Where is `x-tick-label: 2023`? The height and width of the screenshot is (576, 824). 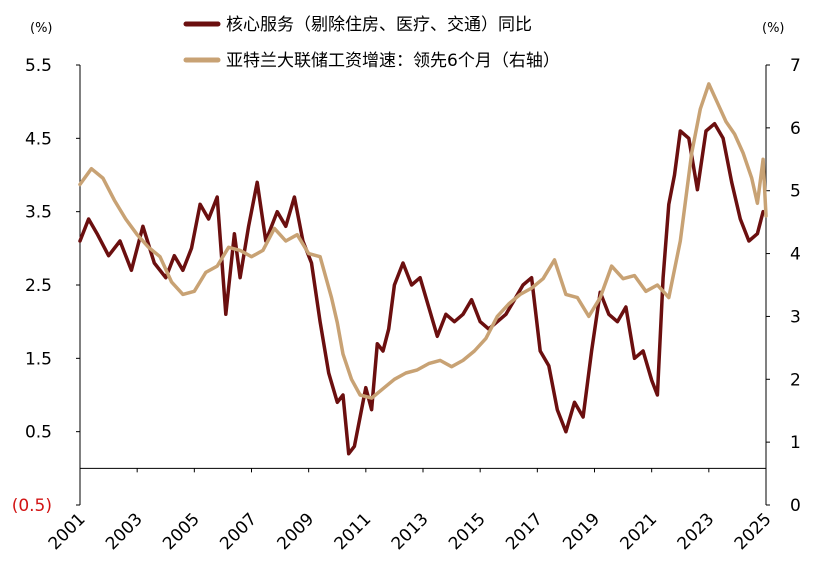
x-tick-label: 2023 is located at coordinates (696, 531).